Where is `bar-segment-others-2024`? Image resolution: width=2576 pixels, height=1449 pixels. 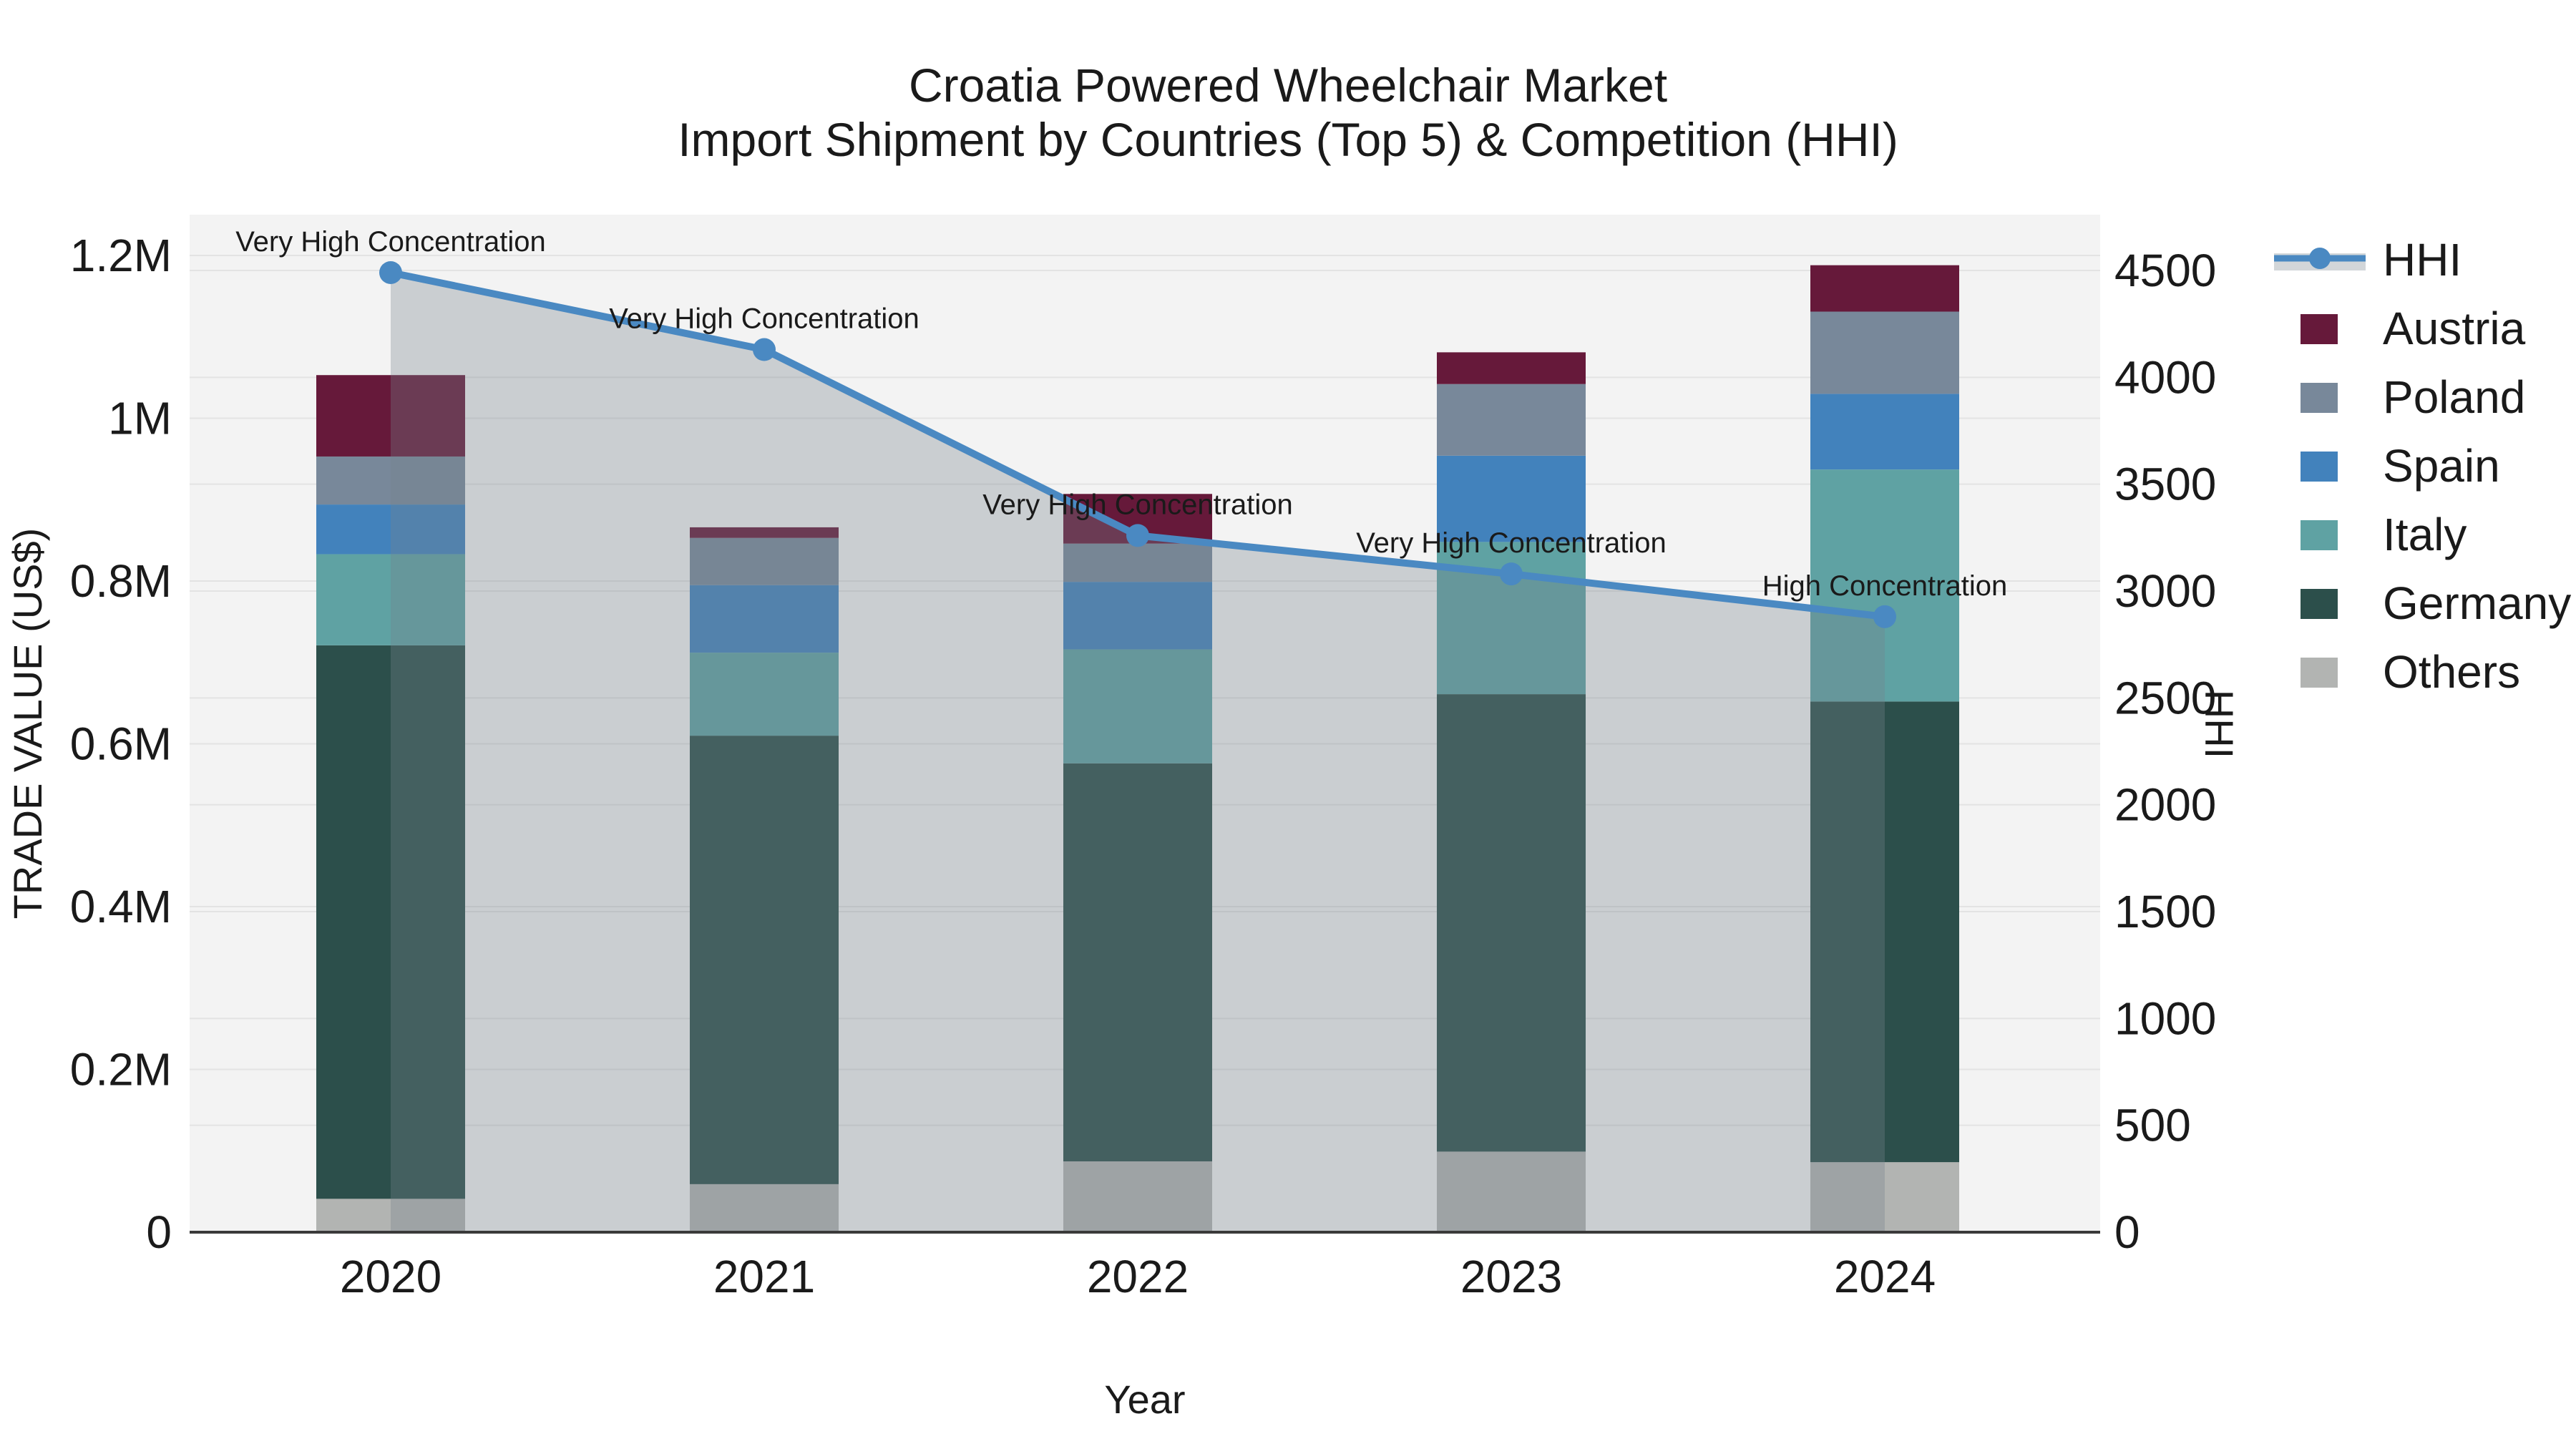
bar-segment-others-2024 is located at coordinates (1884, 1197).